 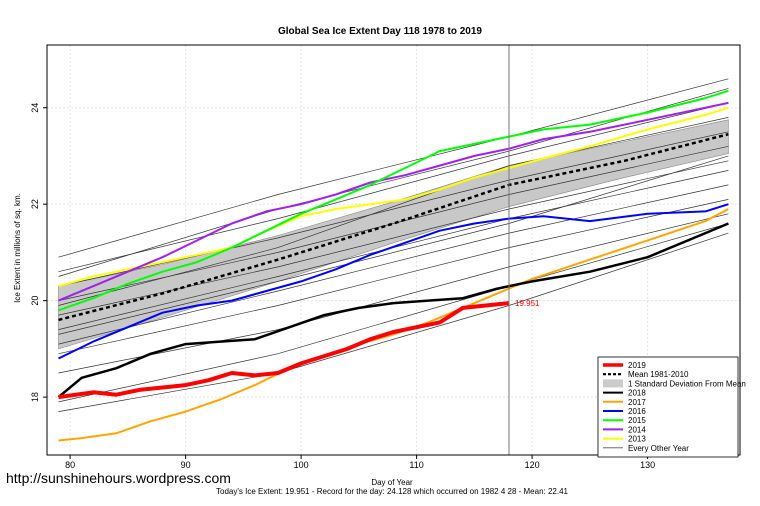 What do you see at coordinates (687, 383) in the screenshot?
I see `legend-label: 1 Standard Deviation From Mean` at bounding box center [687, 383].